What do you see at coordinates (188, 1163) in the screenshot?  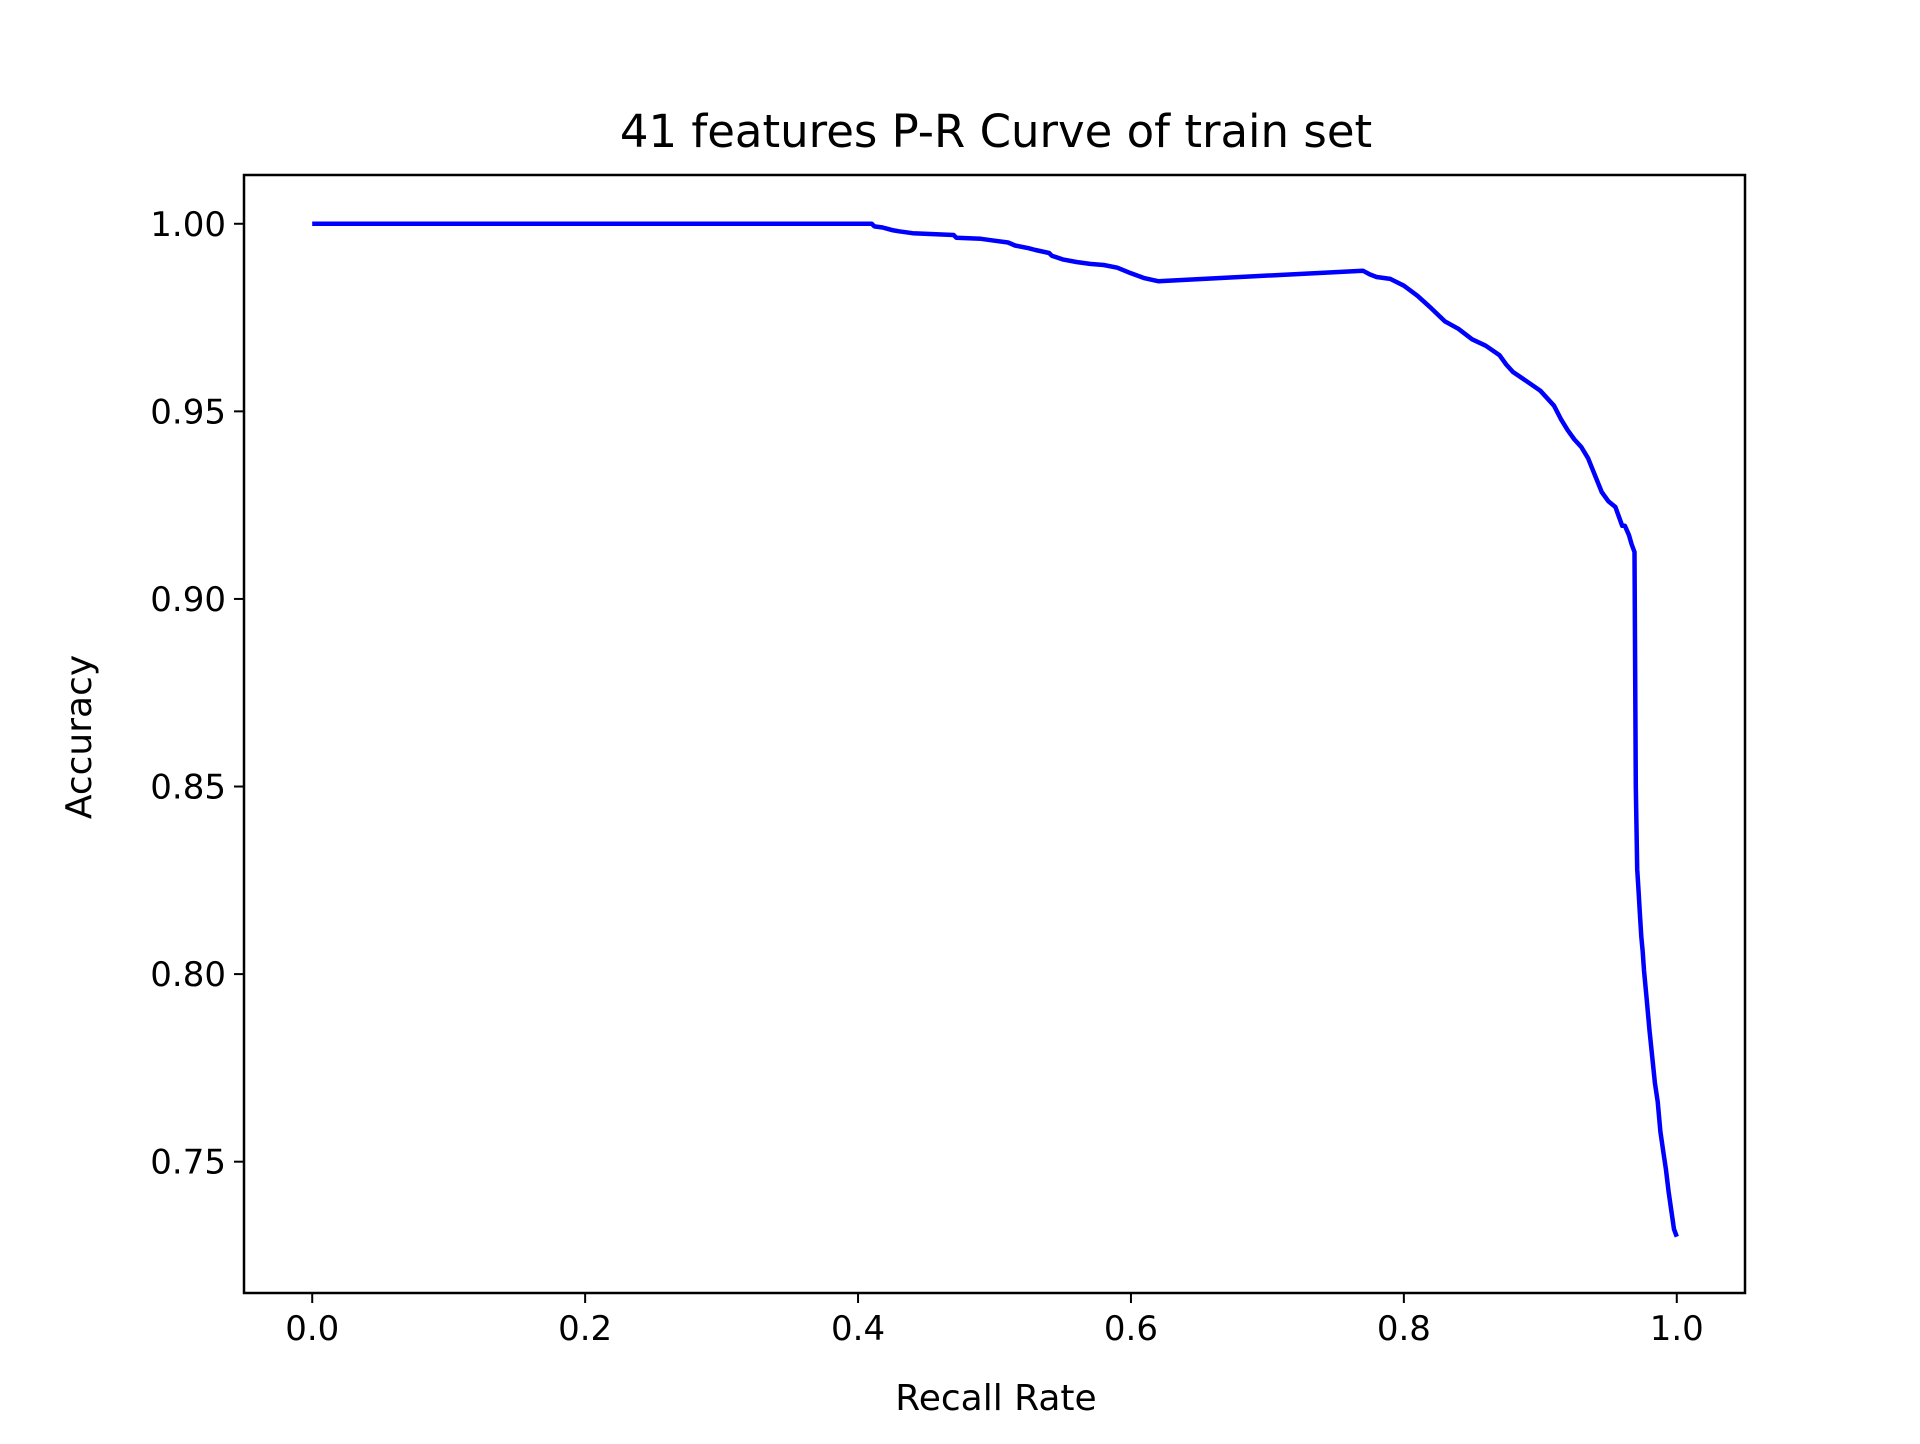 I see `y-tick-label: 0.75` at bounding box center [188, 1163].